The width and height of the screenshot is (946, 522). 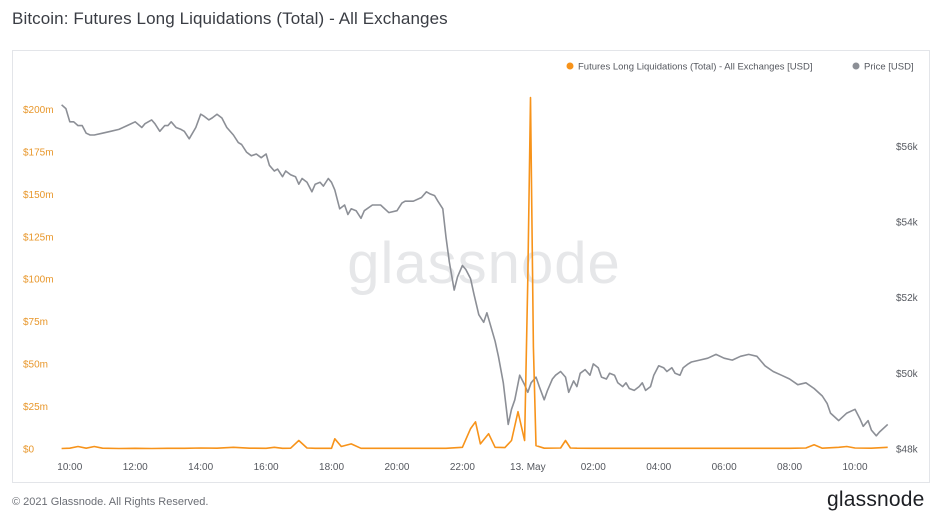 What do you see at coordinates (38, 237) in the screenshot?
I see `y-left-tick-label: $125m` at bounding box center [38, 237].